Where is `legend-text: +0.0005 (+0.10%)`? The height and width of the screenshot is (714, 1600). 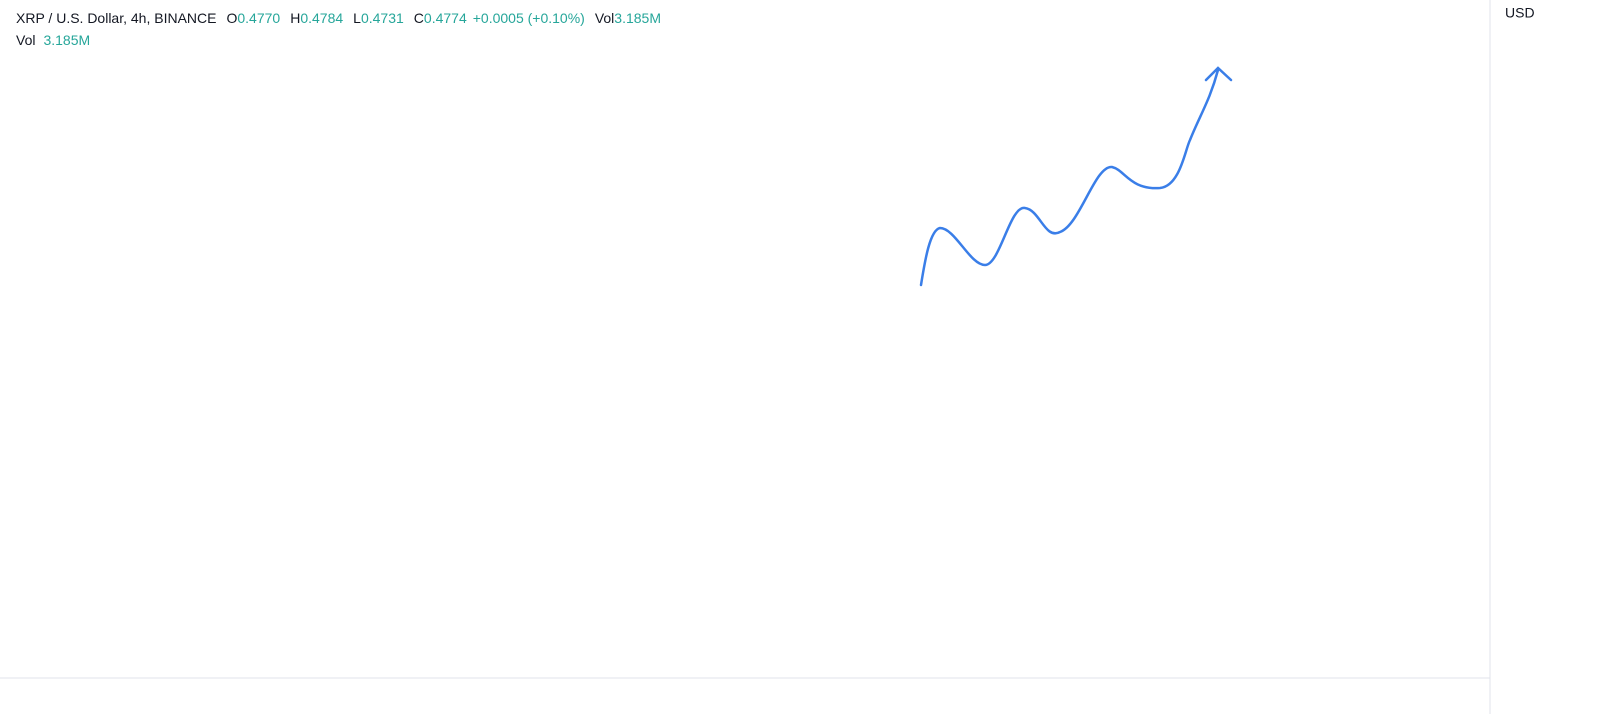 legend-text: +0.0005 (+0.10%) is located at coordinates (529, 18).